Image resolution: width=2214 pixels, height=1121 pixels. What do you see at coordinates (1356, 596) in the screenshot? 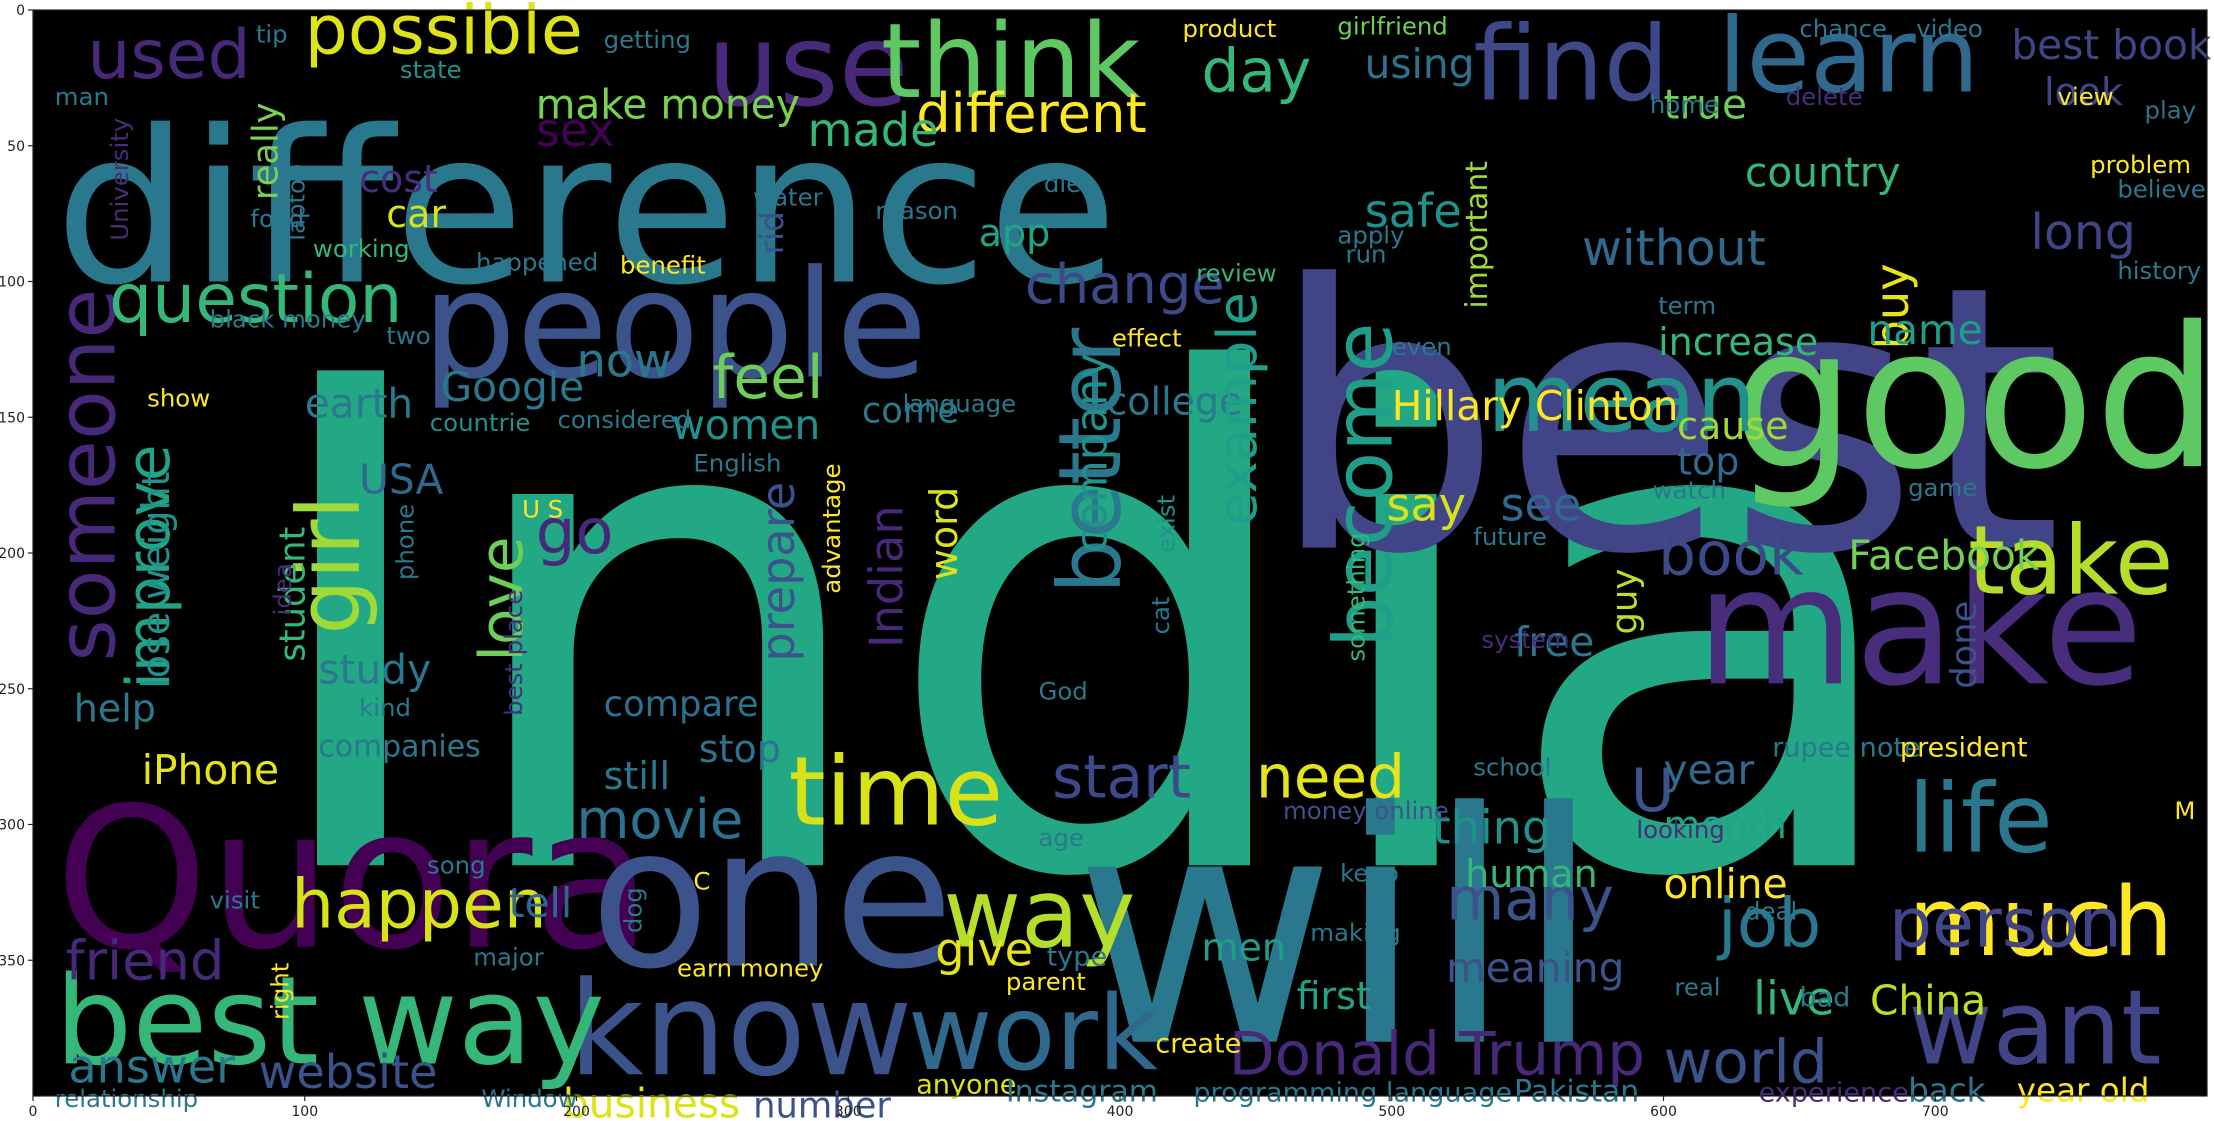
I see `word-something: something` at bounding box center [1356, 596].